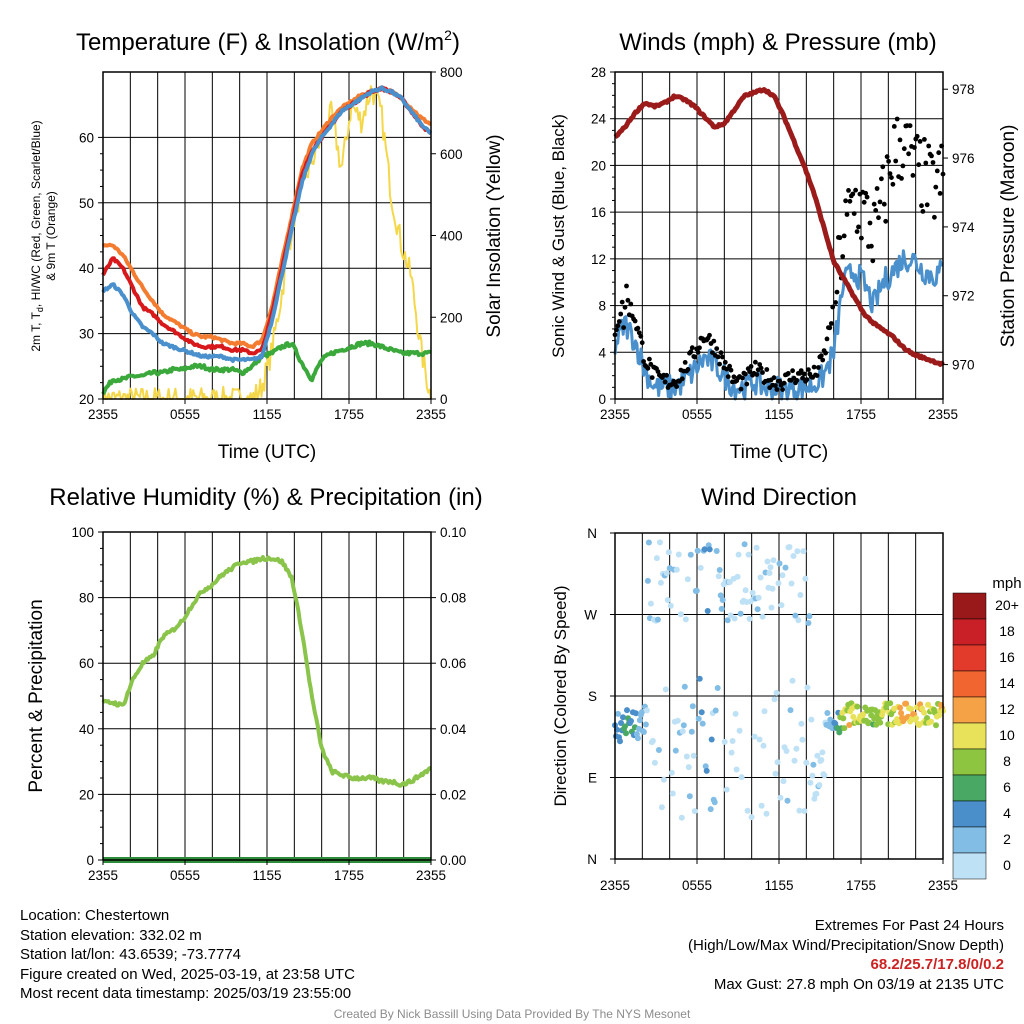  Describe the element at coordinates (963, 365) in the screenshot. I see `y2-tick-label: 970` at that location.